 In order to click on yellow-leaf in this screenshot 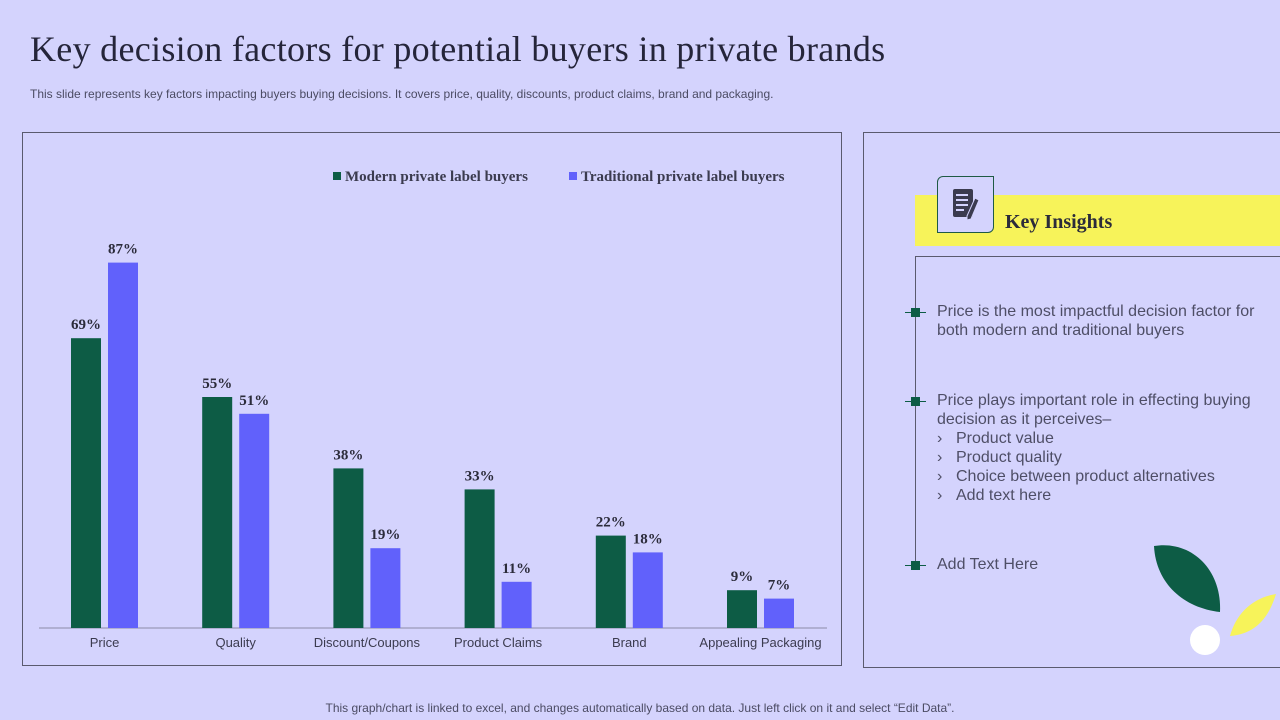, I will do `click(1253, 615)`.